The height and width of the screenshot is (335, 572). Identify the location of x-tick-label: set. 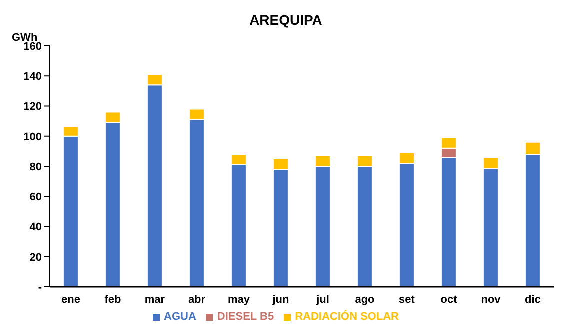
(407, 300).